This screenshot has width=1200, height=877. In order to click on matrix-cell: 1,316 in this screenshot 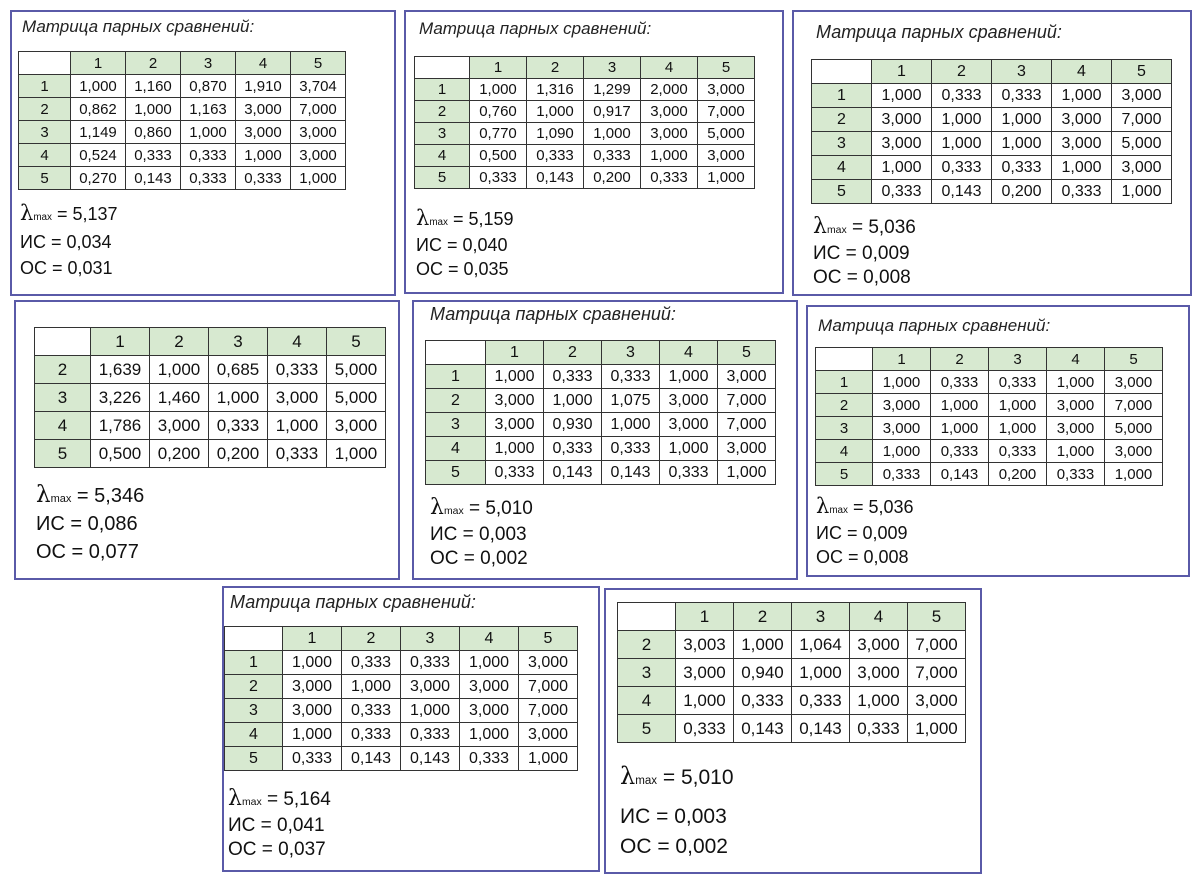, I will do `click(555, 89)`.